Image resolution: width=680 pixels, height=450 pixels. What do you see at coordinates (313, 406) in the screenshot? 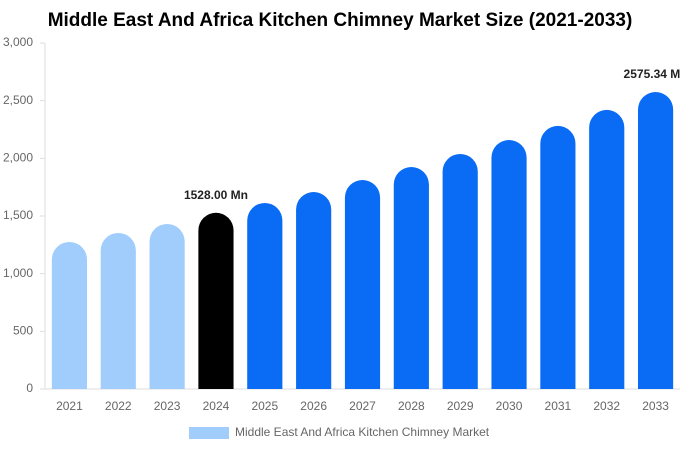
I see `x-tick-label: 2026` at bounding box center [313, 406].